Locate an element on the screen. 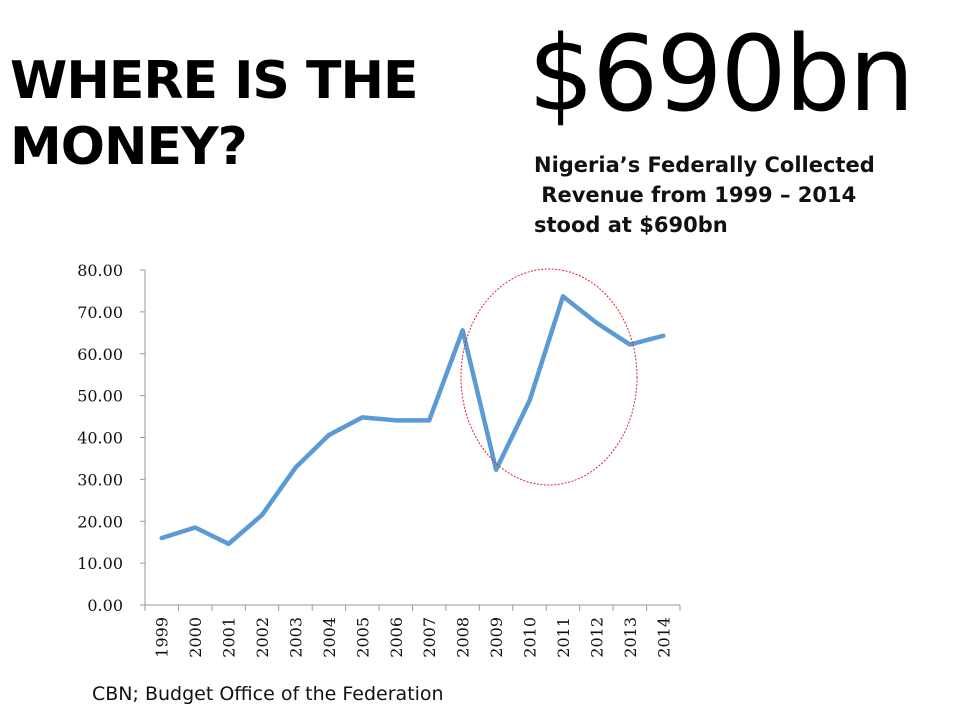 The image size is (960, 720). x-tick-label: 2005 is located at coordinates (362, 637).